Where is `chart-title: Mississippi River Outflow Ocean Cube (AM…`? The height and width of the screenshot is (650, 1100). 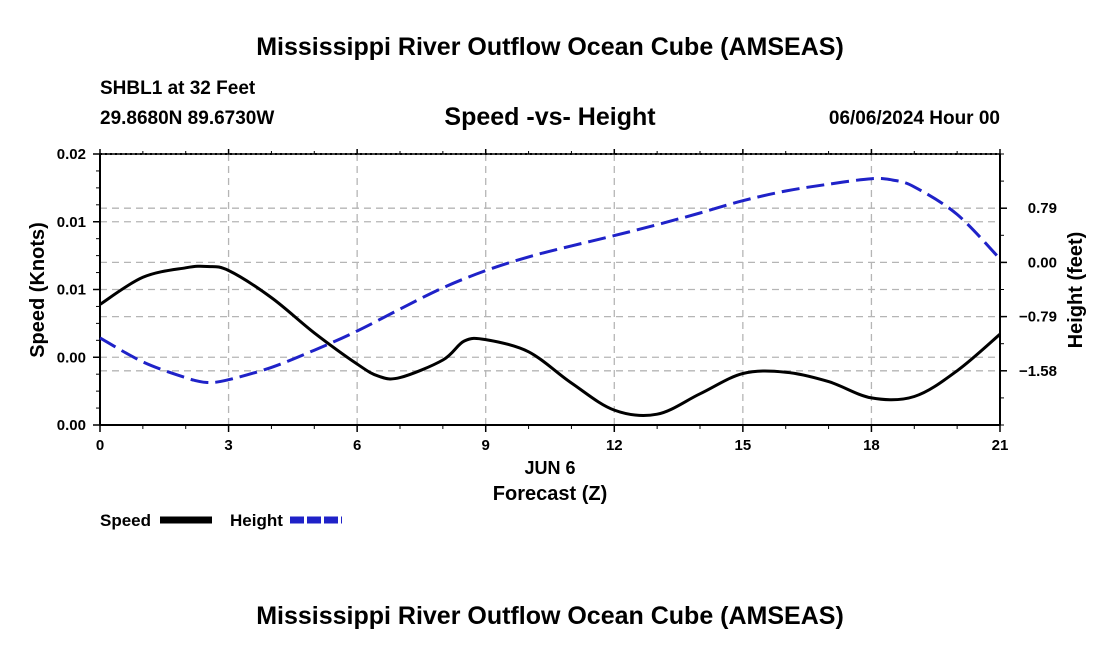 chart-title: Mississippi River Outflow Ocean Cube (AM… is located at coordinates (550, 47).